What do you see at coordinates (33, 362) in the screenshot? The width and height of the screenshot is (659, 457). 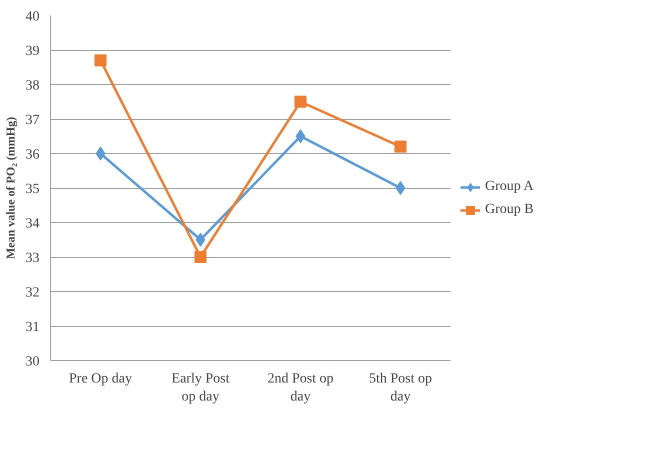 I see `y-tick-label: 30` at bounding box center [33, 362].